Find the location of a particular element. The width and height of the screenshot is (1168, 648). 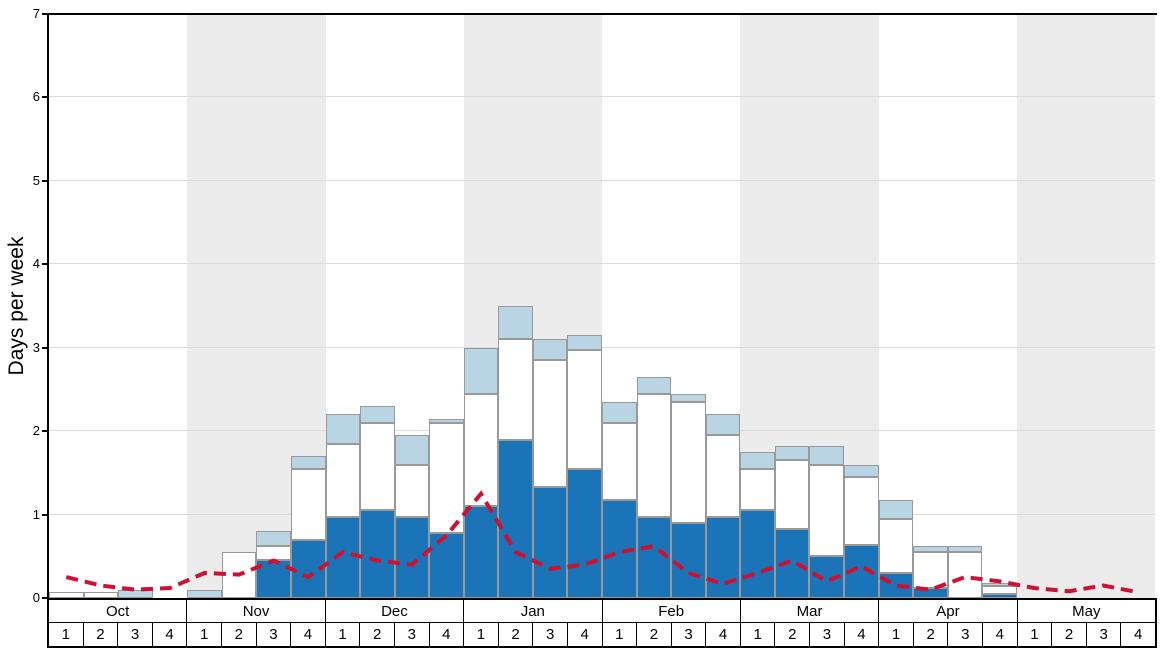

red-dashed-line is located at coordinates (602, 542).